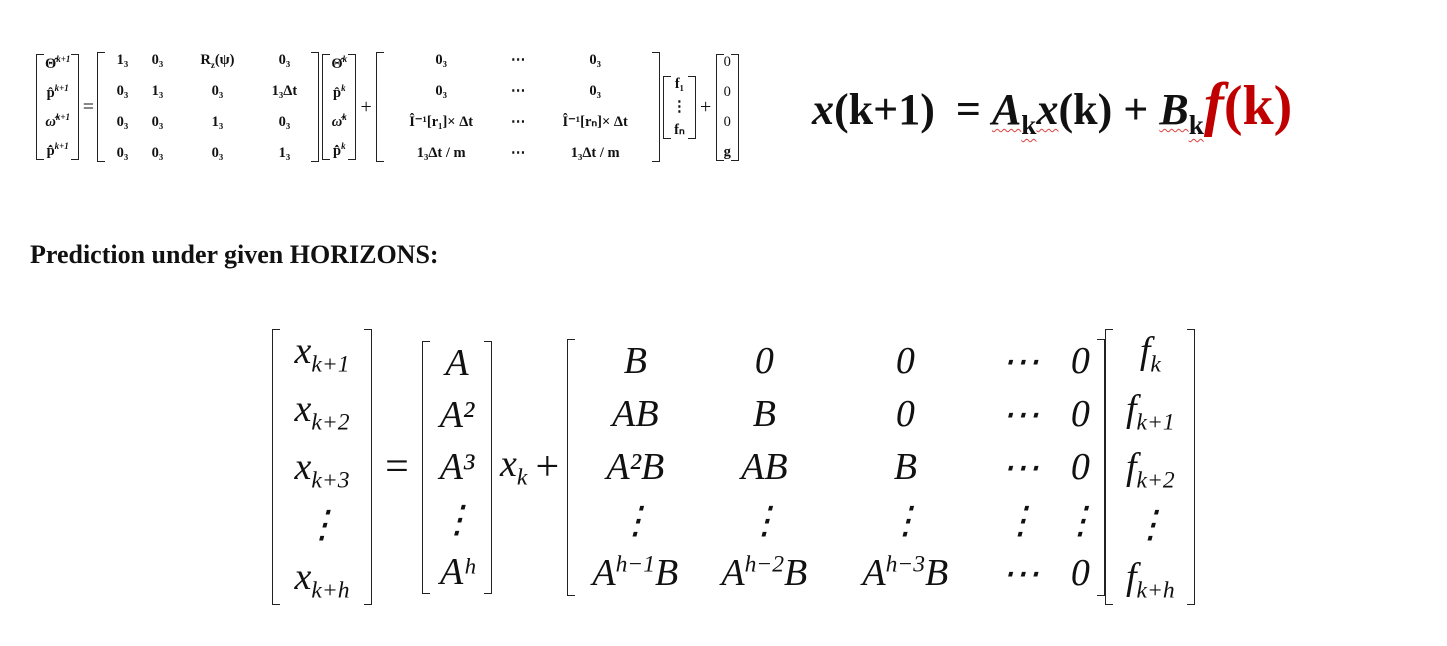 This screenshot has width=1447, height=646. I want to click on p-next: p̂k+1, so click(57, 92).